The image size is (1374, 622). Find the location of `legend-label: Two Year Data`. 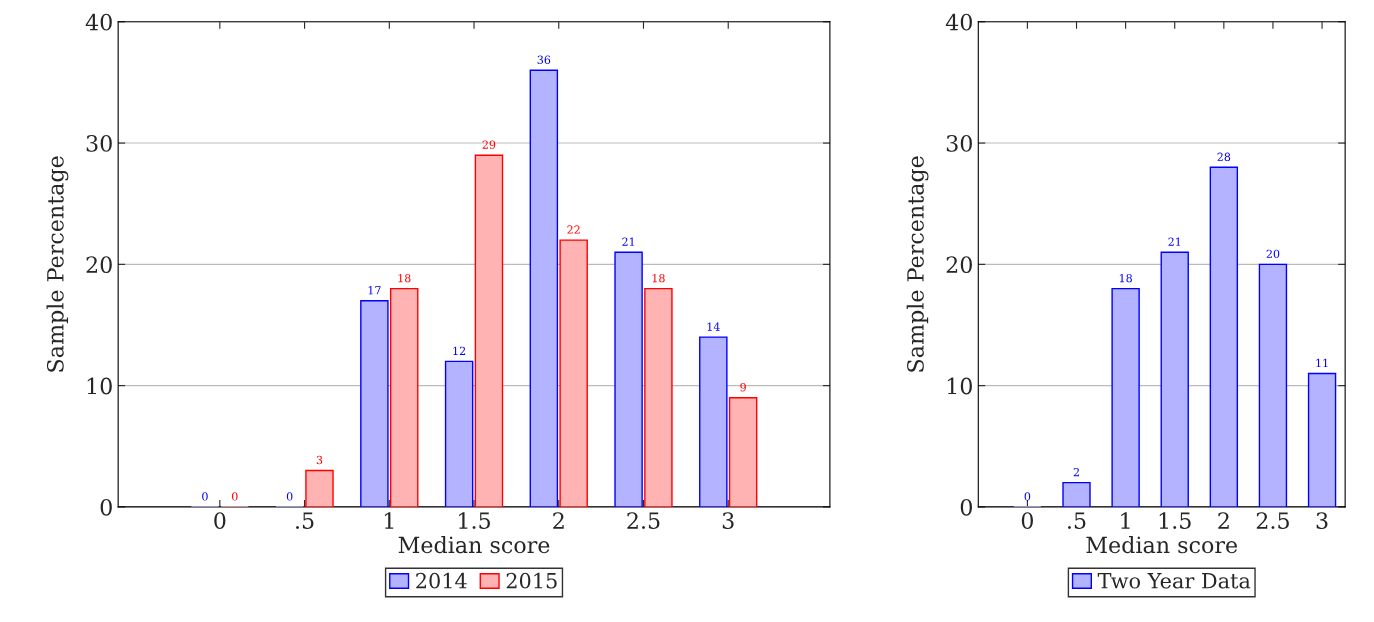

legend-label: Two Year Data is located at coordinates (1174, 581).